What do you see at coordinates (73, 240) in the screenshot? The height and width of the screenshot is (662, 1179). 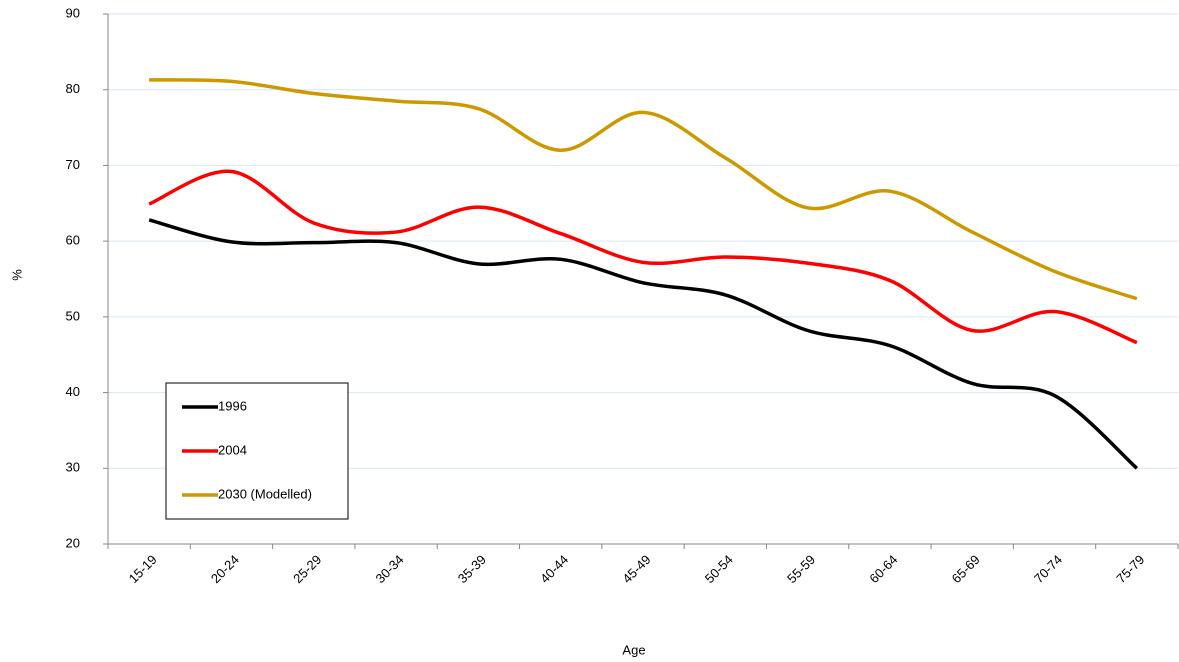 I see `y-tick-label: 60` at bounding box center [73, 240].